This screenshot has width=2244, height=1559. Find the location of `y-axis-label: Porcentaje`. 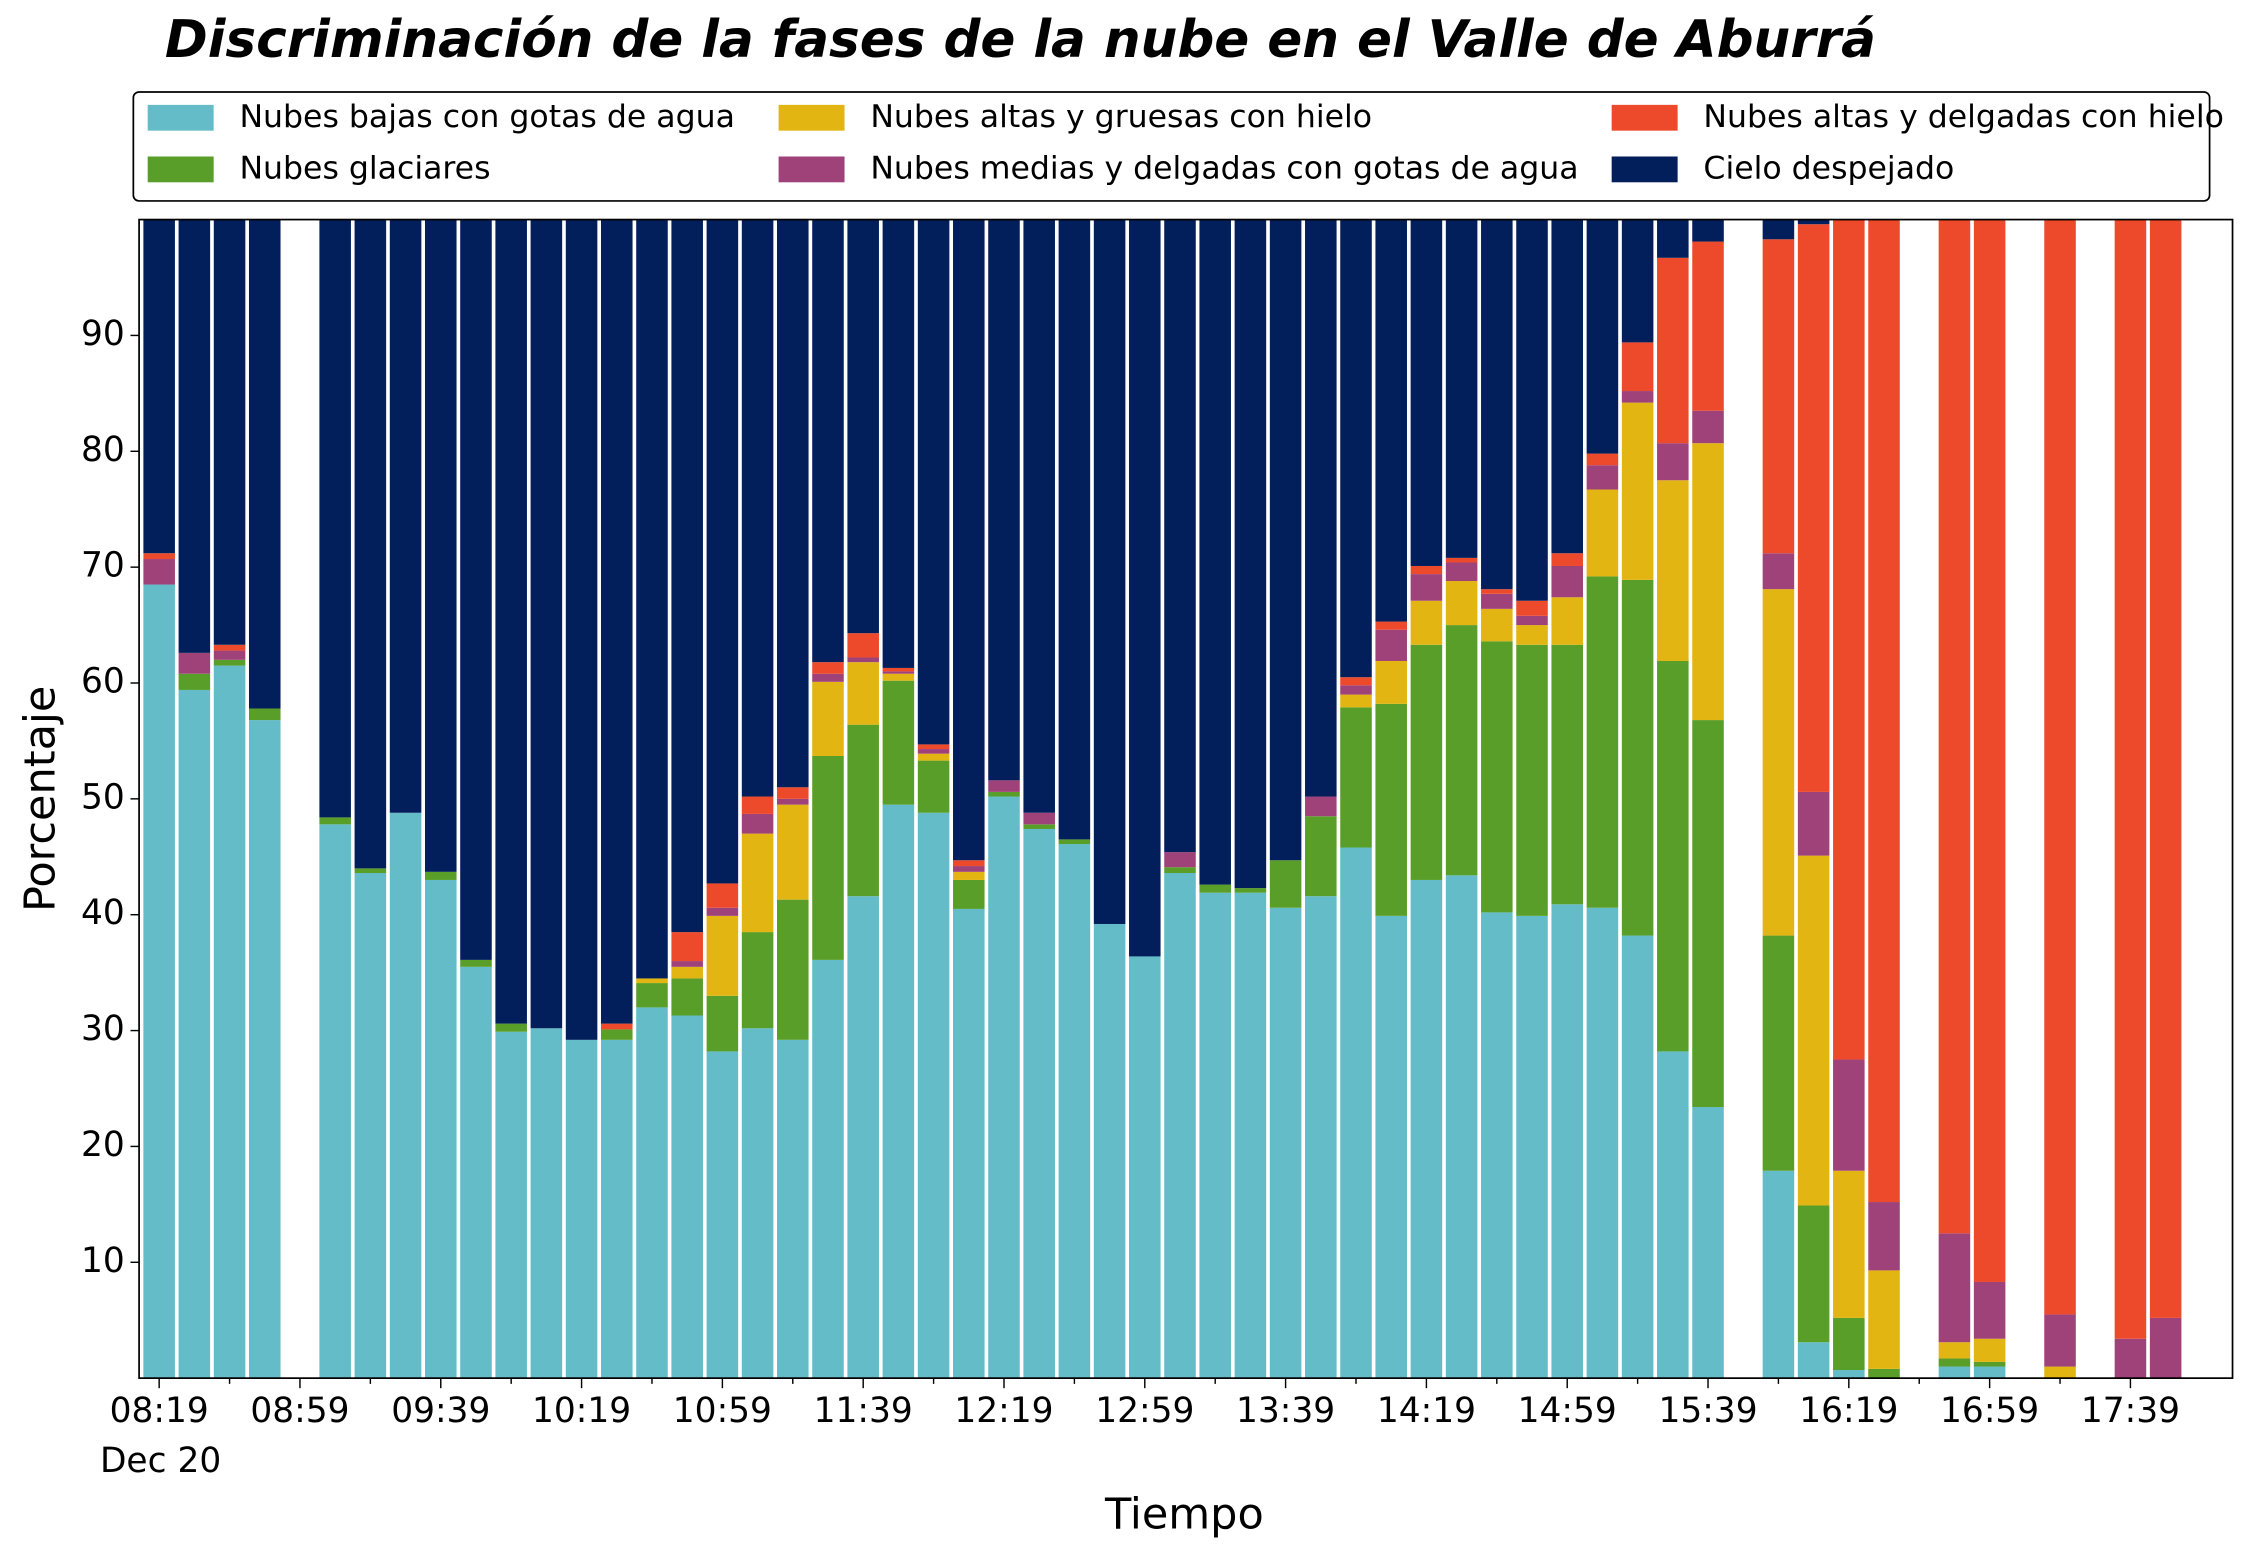

y-axis-label: Porcentaje is located at coordinates (41, 799).